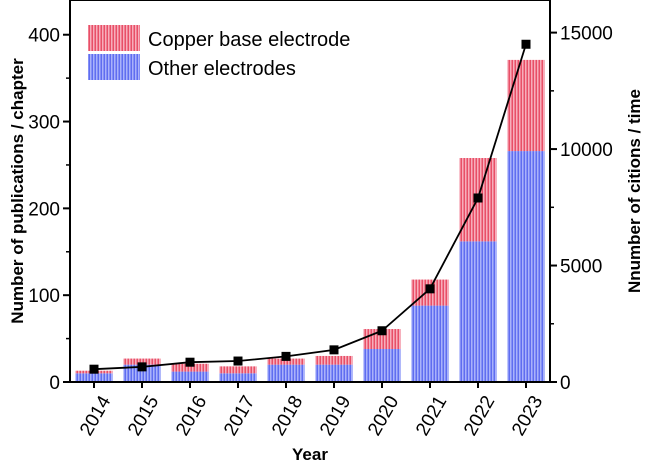 The height and width of the screenshot is (468, 650). What do you see at coordinates (479, 415) in the screenshot?
I see `x-tick-label: 2022` at bounding box center [479, 415].